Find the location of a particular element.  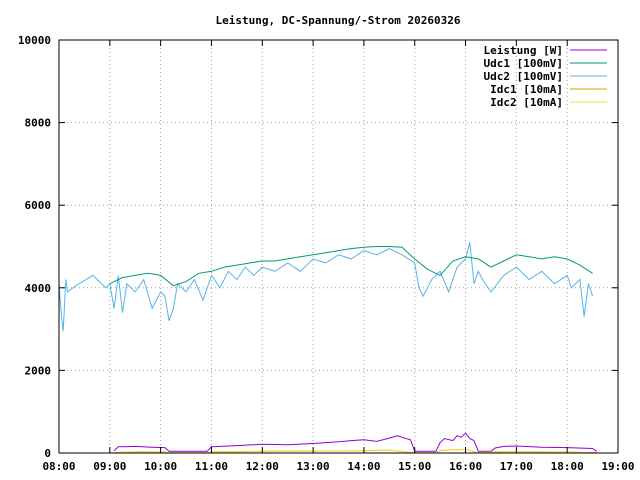

x-tick-label: 14:00 is located at coordinates (363, 466).